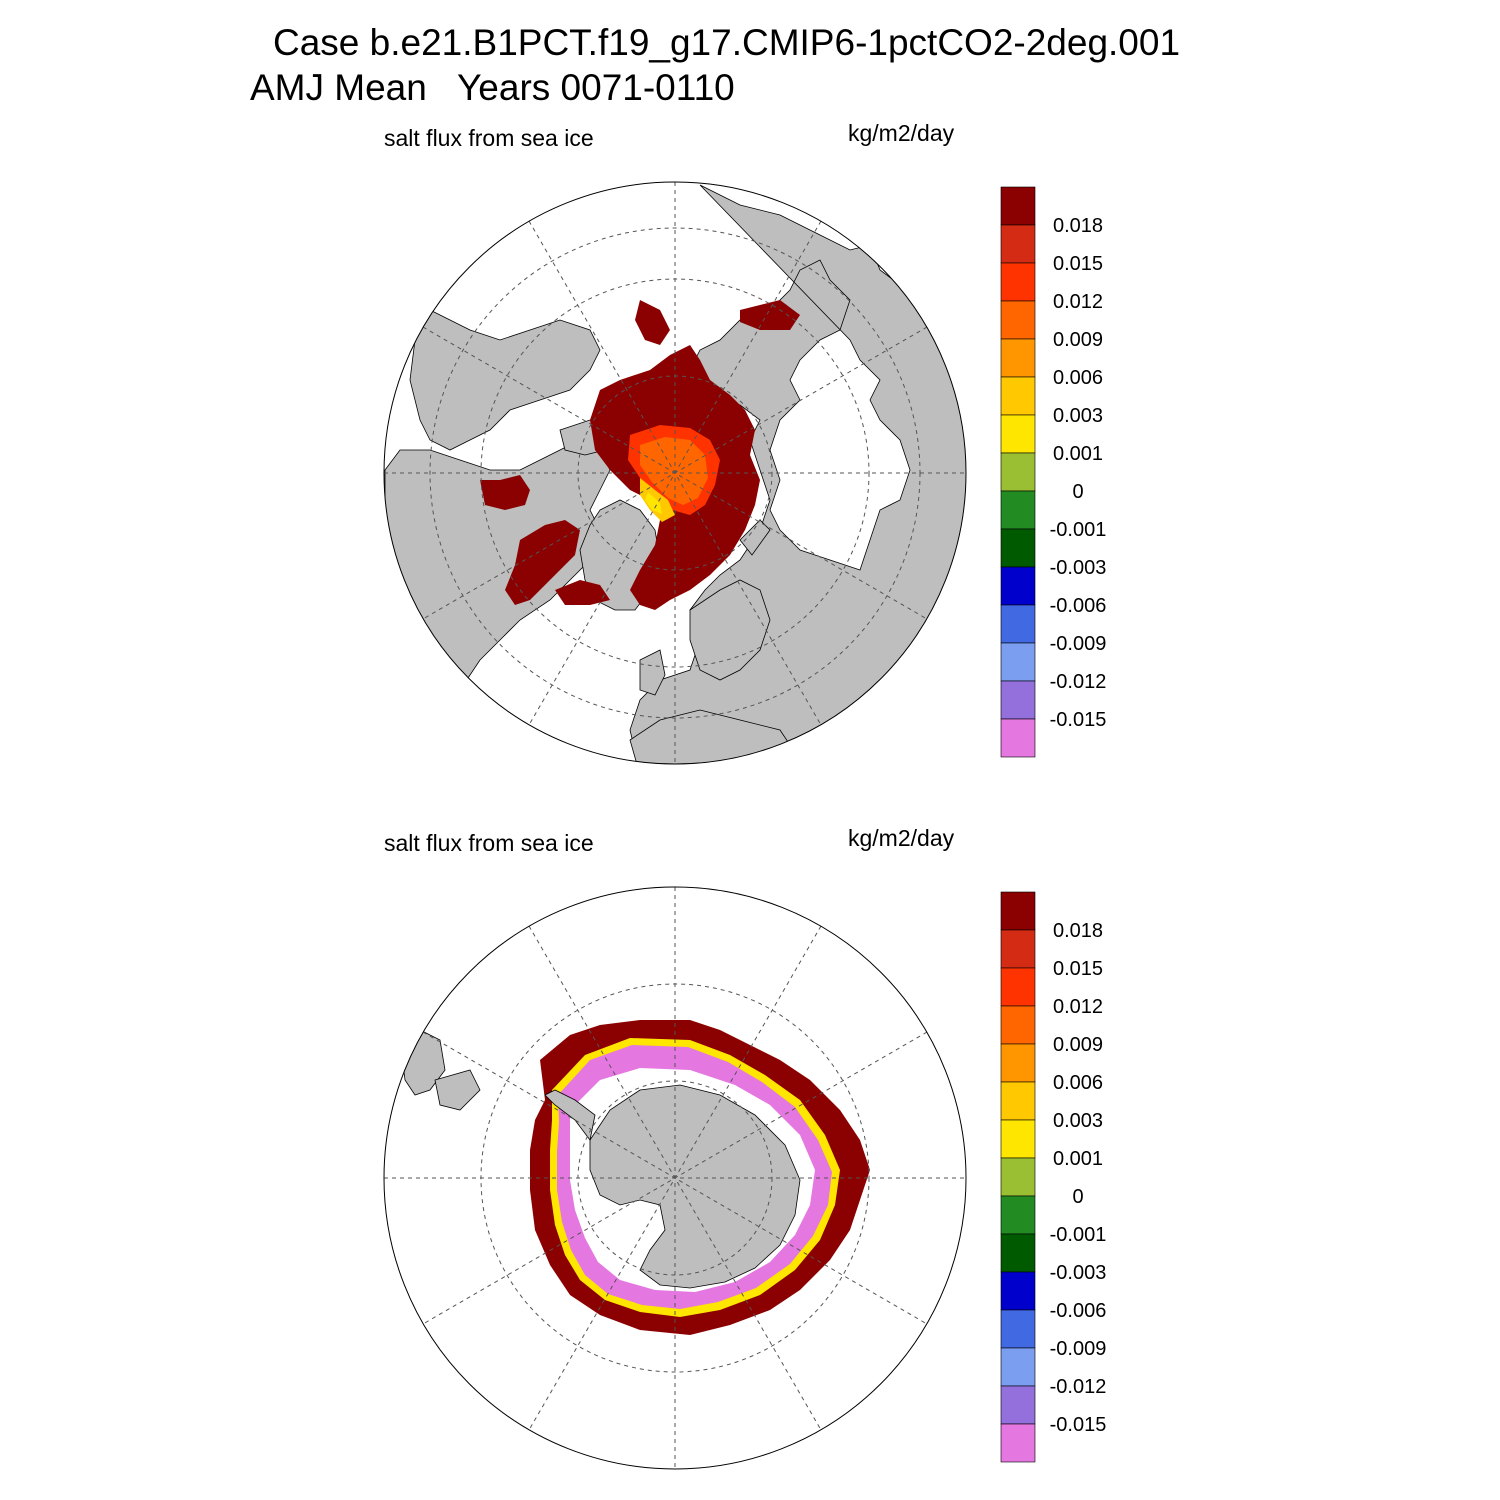  Describe the element at coordinates (489, 843) in the screenshot. I see `south-panel-variable-label: salt flux from sea ice` at that location.